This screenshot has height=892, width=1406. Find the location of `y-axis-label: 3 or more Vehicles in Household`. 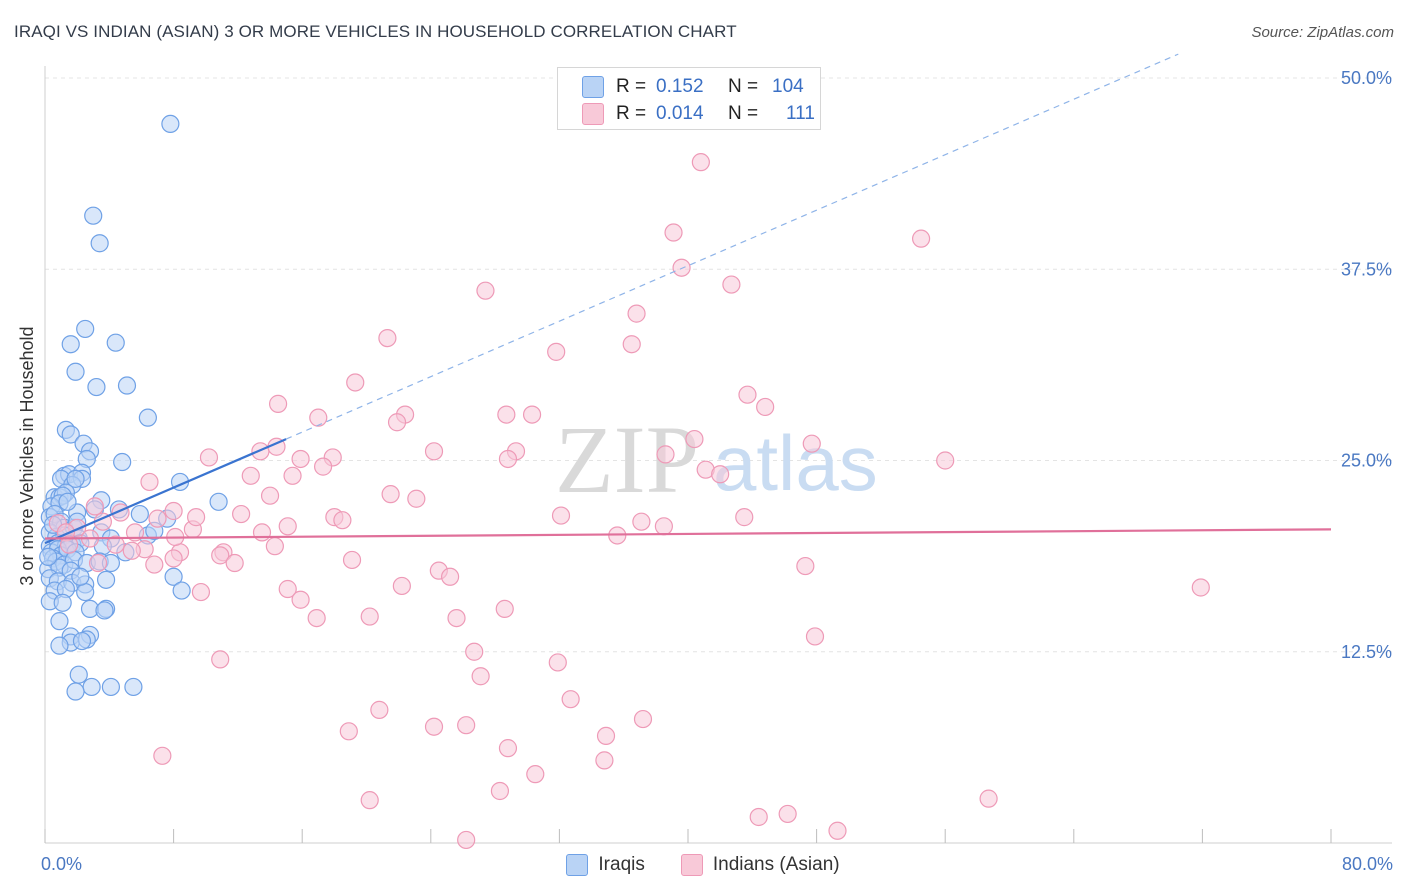

y-axis-label: 3 or more Vehicles in Household is located at coordinates (27, 455).